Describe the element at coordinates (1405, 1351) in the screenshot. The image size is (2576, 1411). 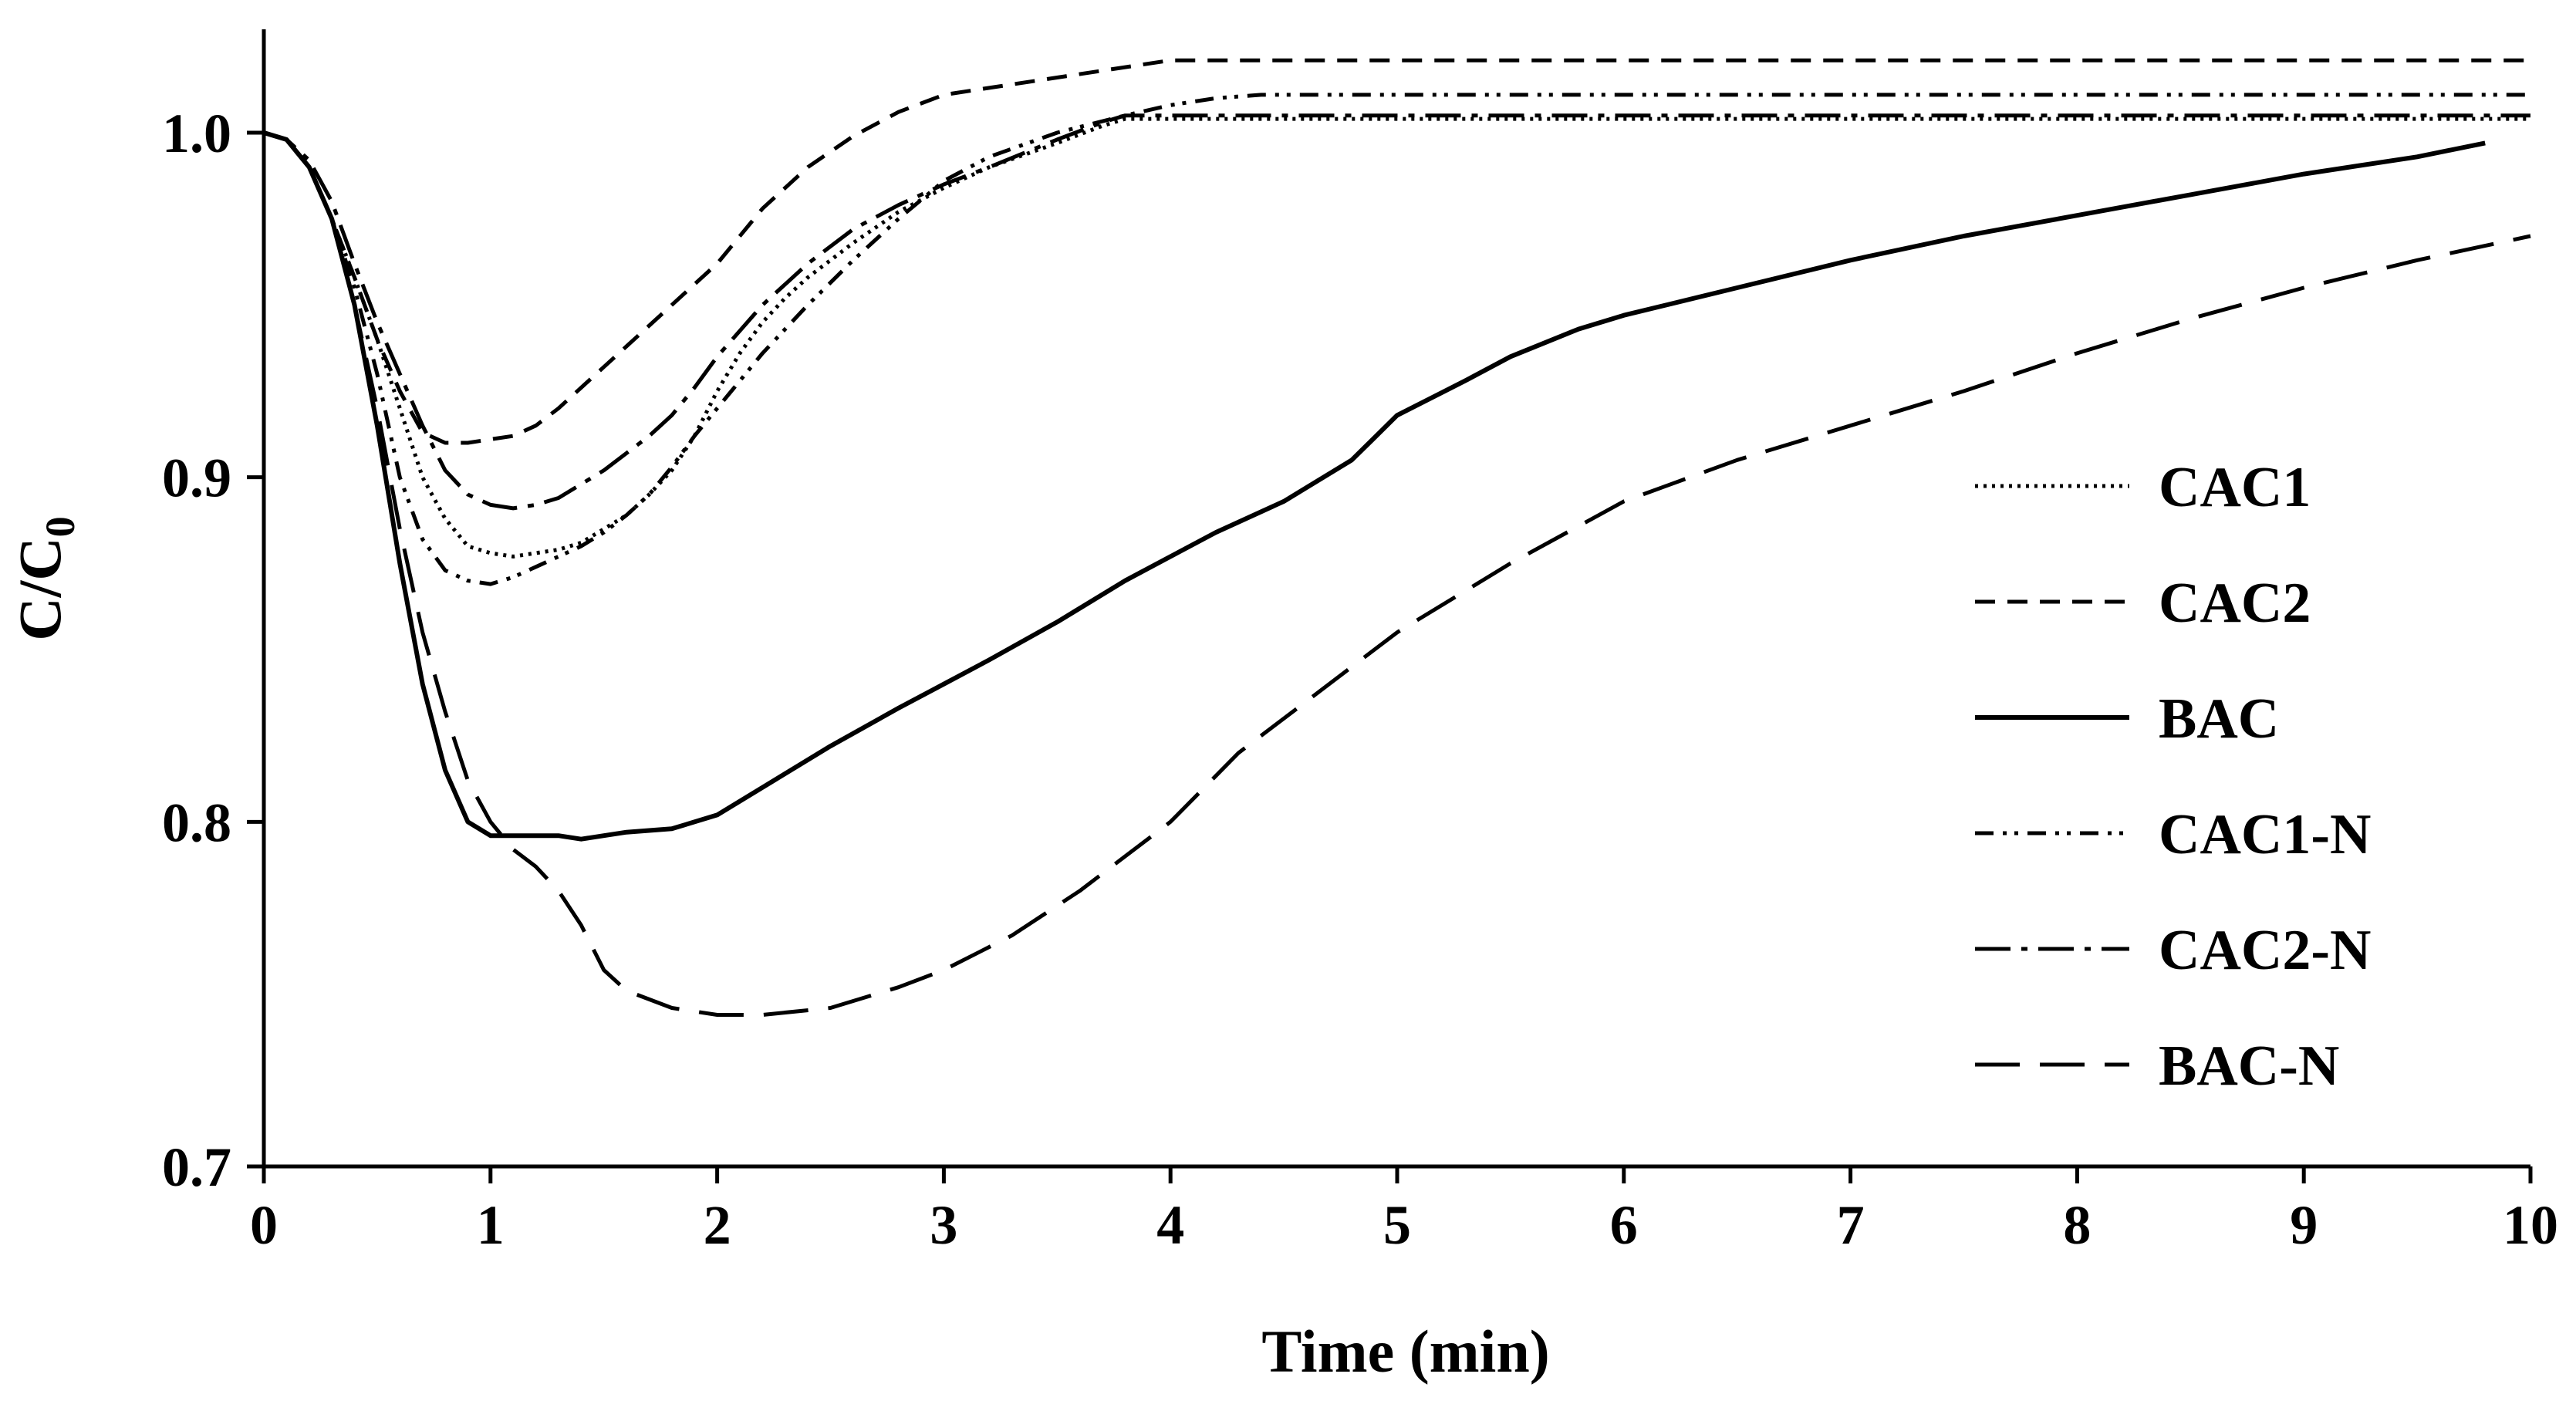
I see `x-axis-title: Time (min)` at that location.